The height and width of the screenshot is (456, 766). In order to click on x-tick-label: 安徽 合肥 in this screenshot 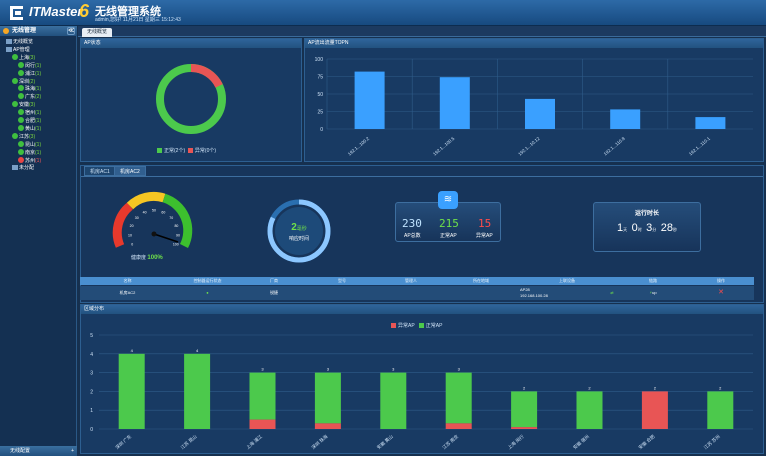, I will do `click(647, 442)`.